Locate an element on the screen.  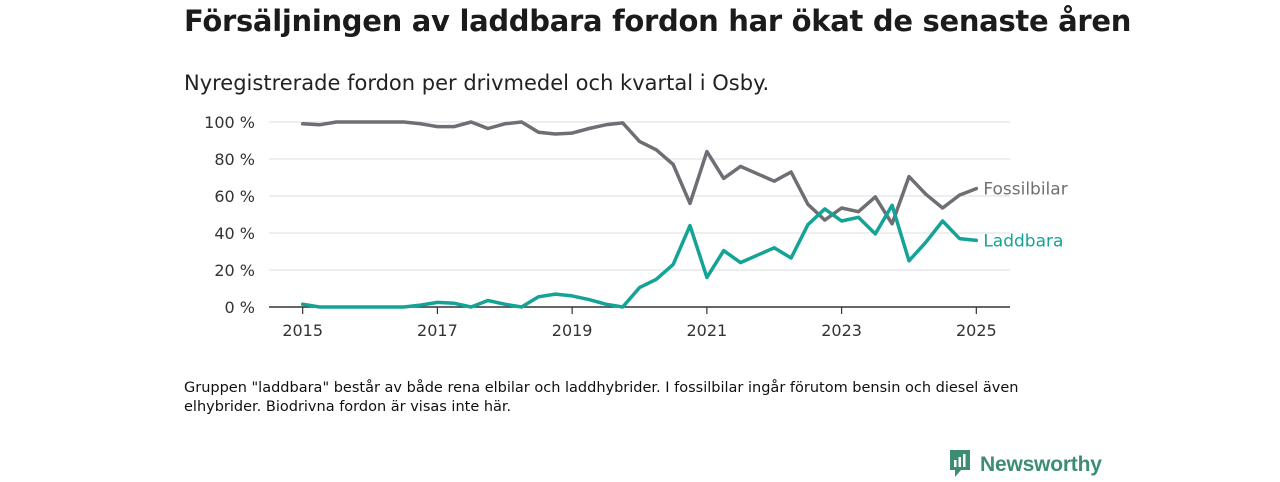
x-tick-label: 2019 is located at coordinates (572, 330).